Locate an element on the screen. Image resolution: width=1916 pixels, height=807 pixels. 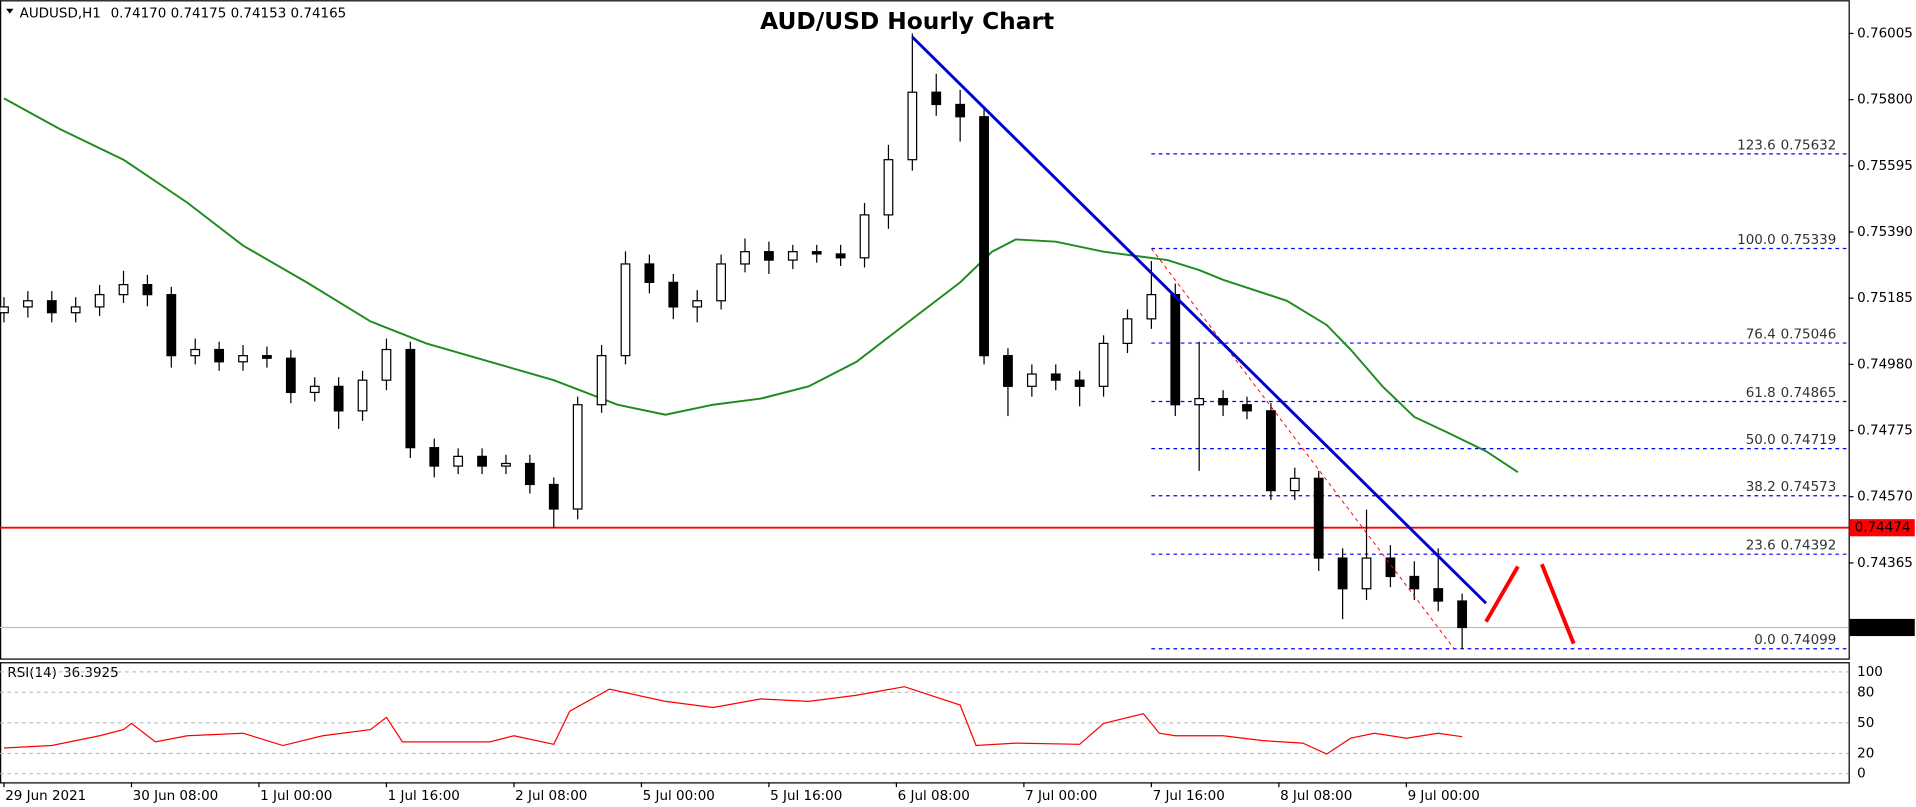
fib-price: 0.75339 is located at coordinates (1809, 240).